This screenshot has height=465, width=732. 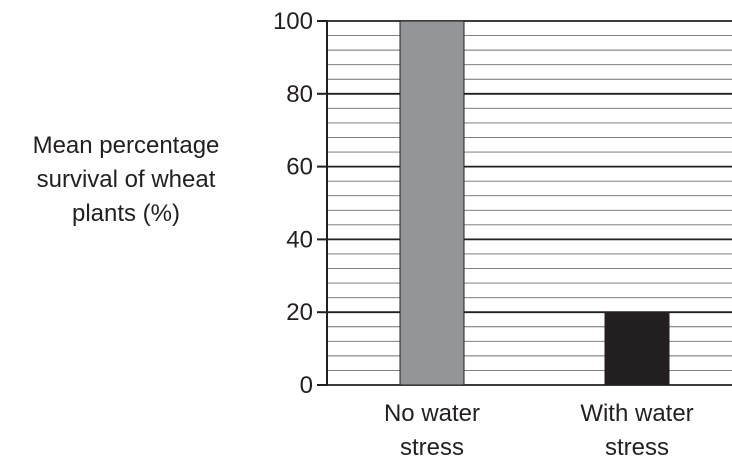 I want to click on y-tick-label: 40, so click(x=299, y=239).